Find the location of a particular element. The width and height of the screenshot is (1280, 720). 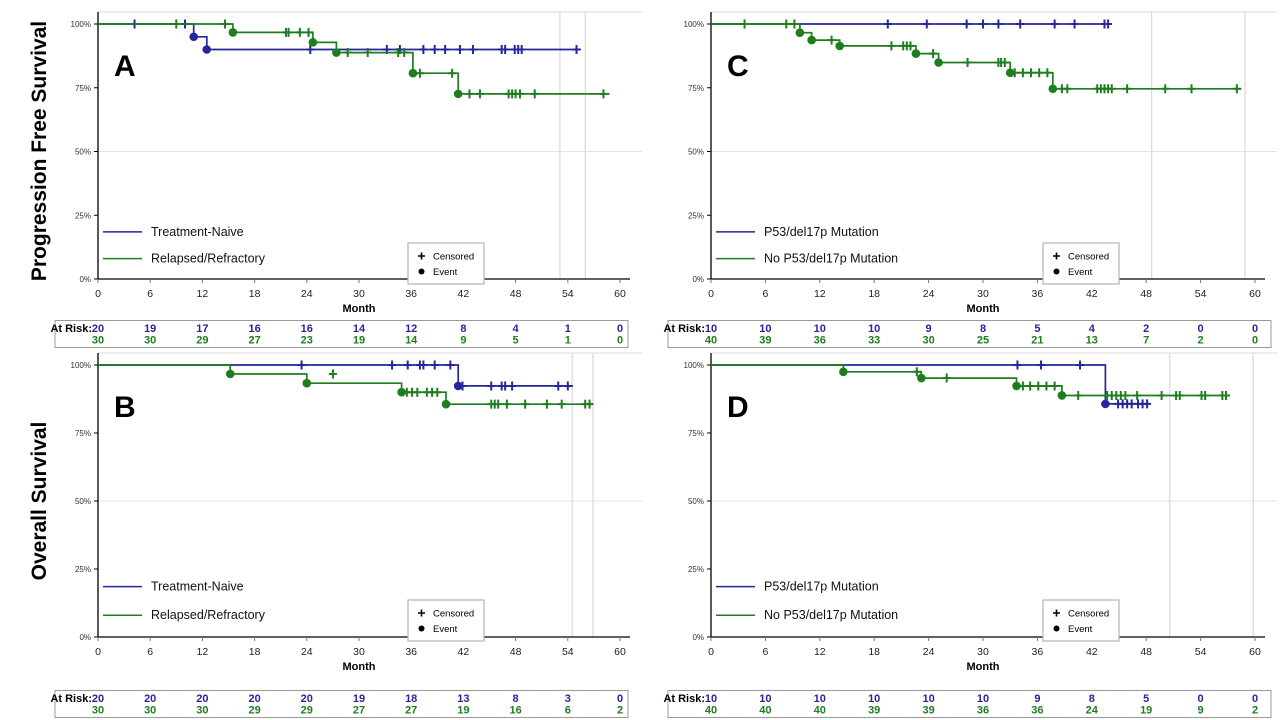

x-tick-label: 6 is located at coordinates (765, 294).